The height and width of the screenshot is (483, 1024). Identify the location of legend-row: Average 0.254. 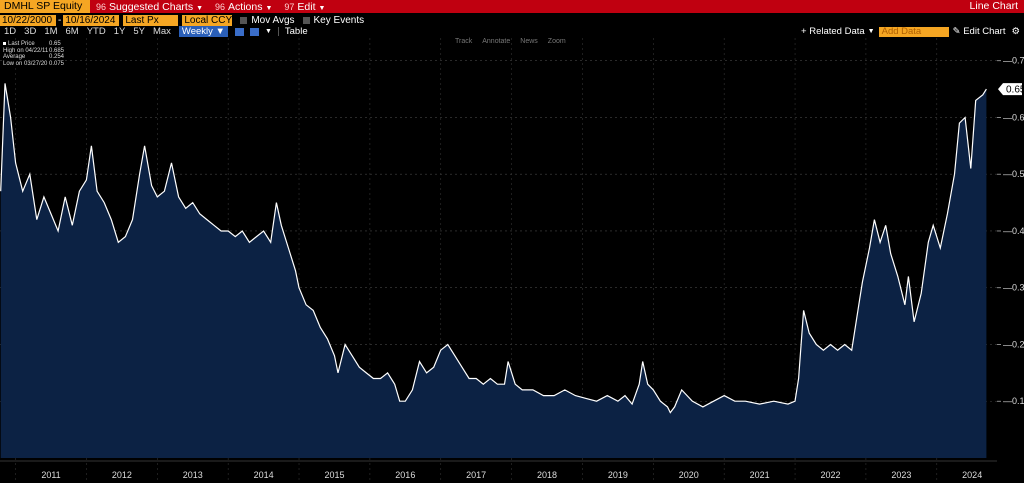
(34, 57).